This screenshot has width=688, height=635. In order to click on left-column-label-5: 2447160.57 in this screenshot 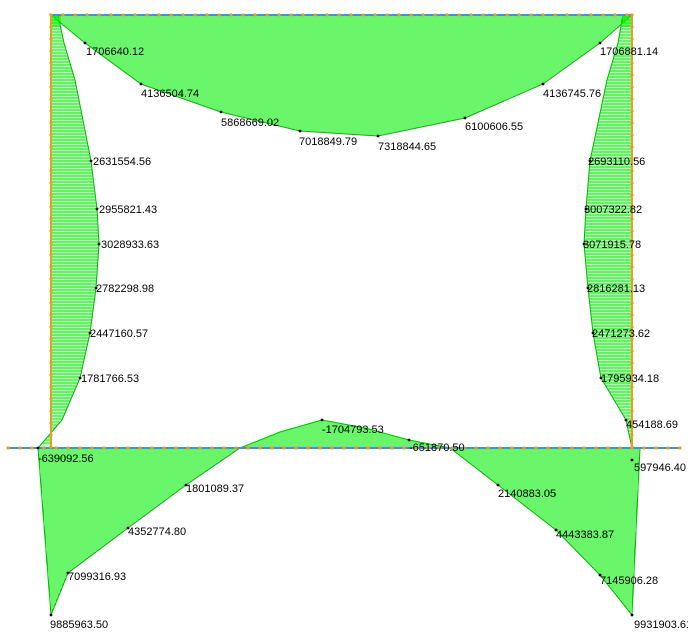, I will do `click(119, 334)`.